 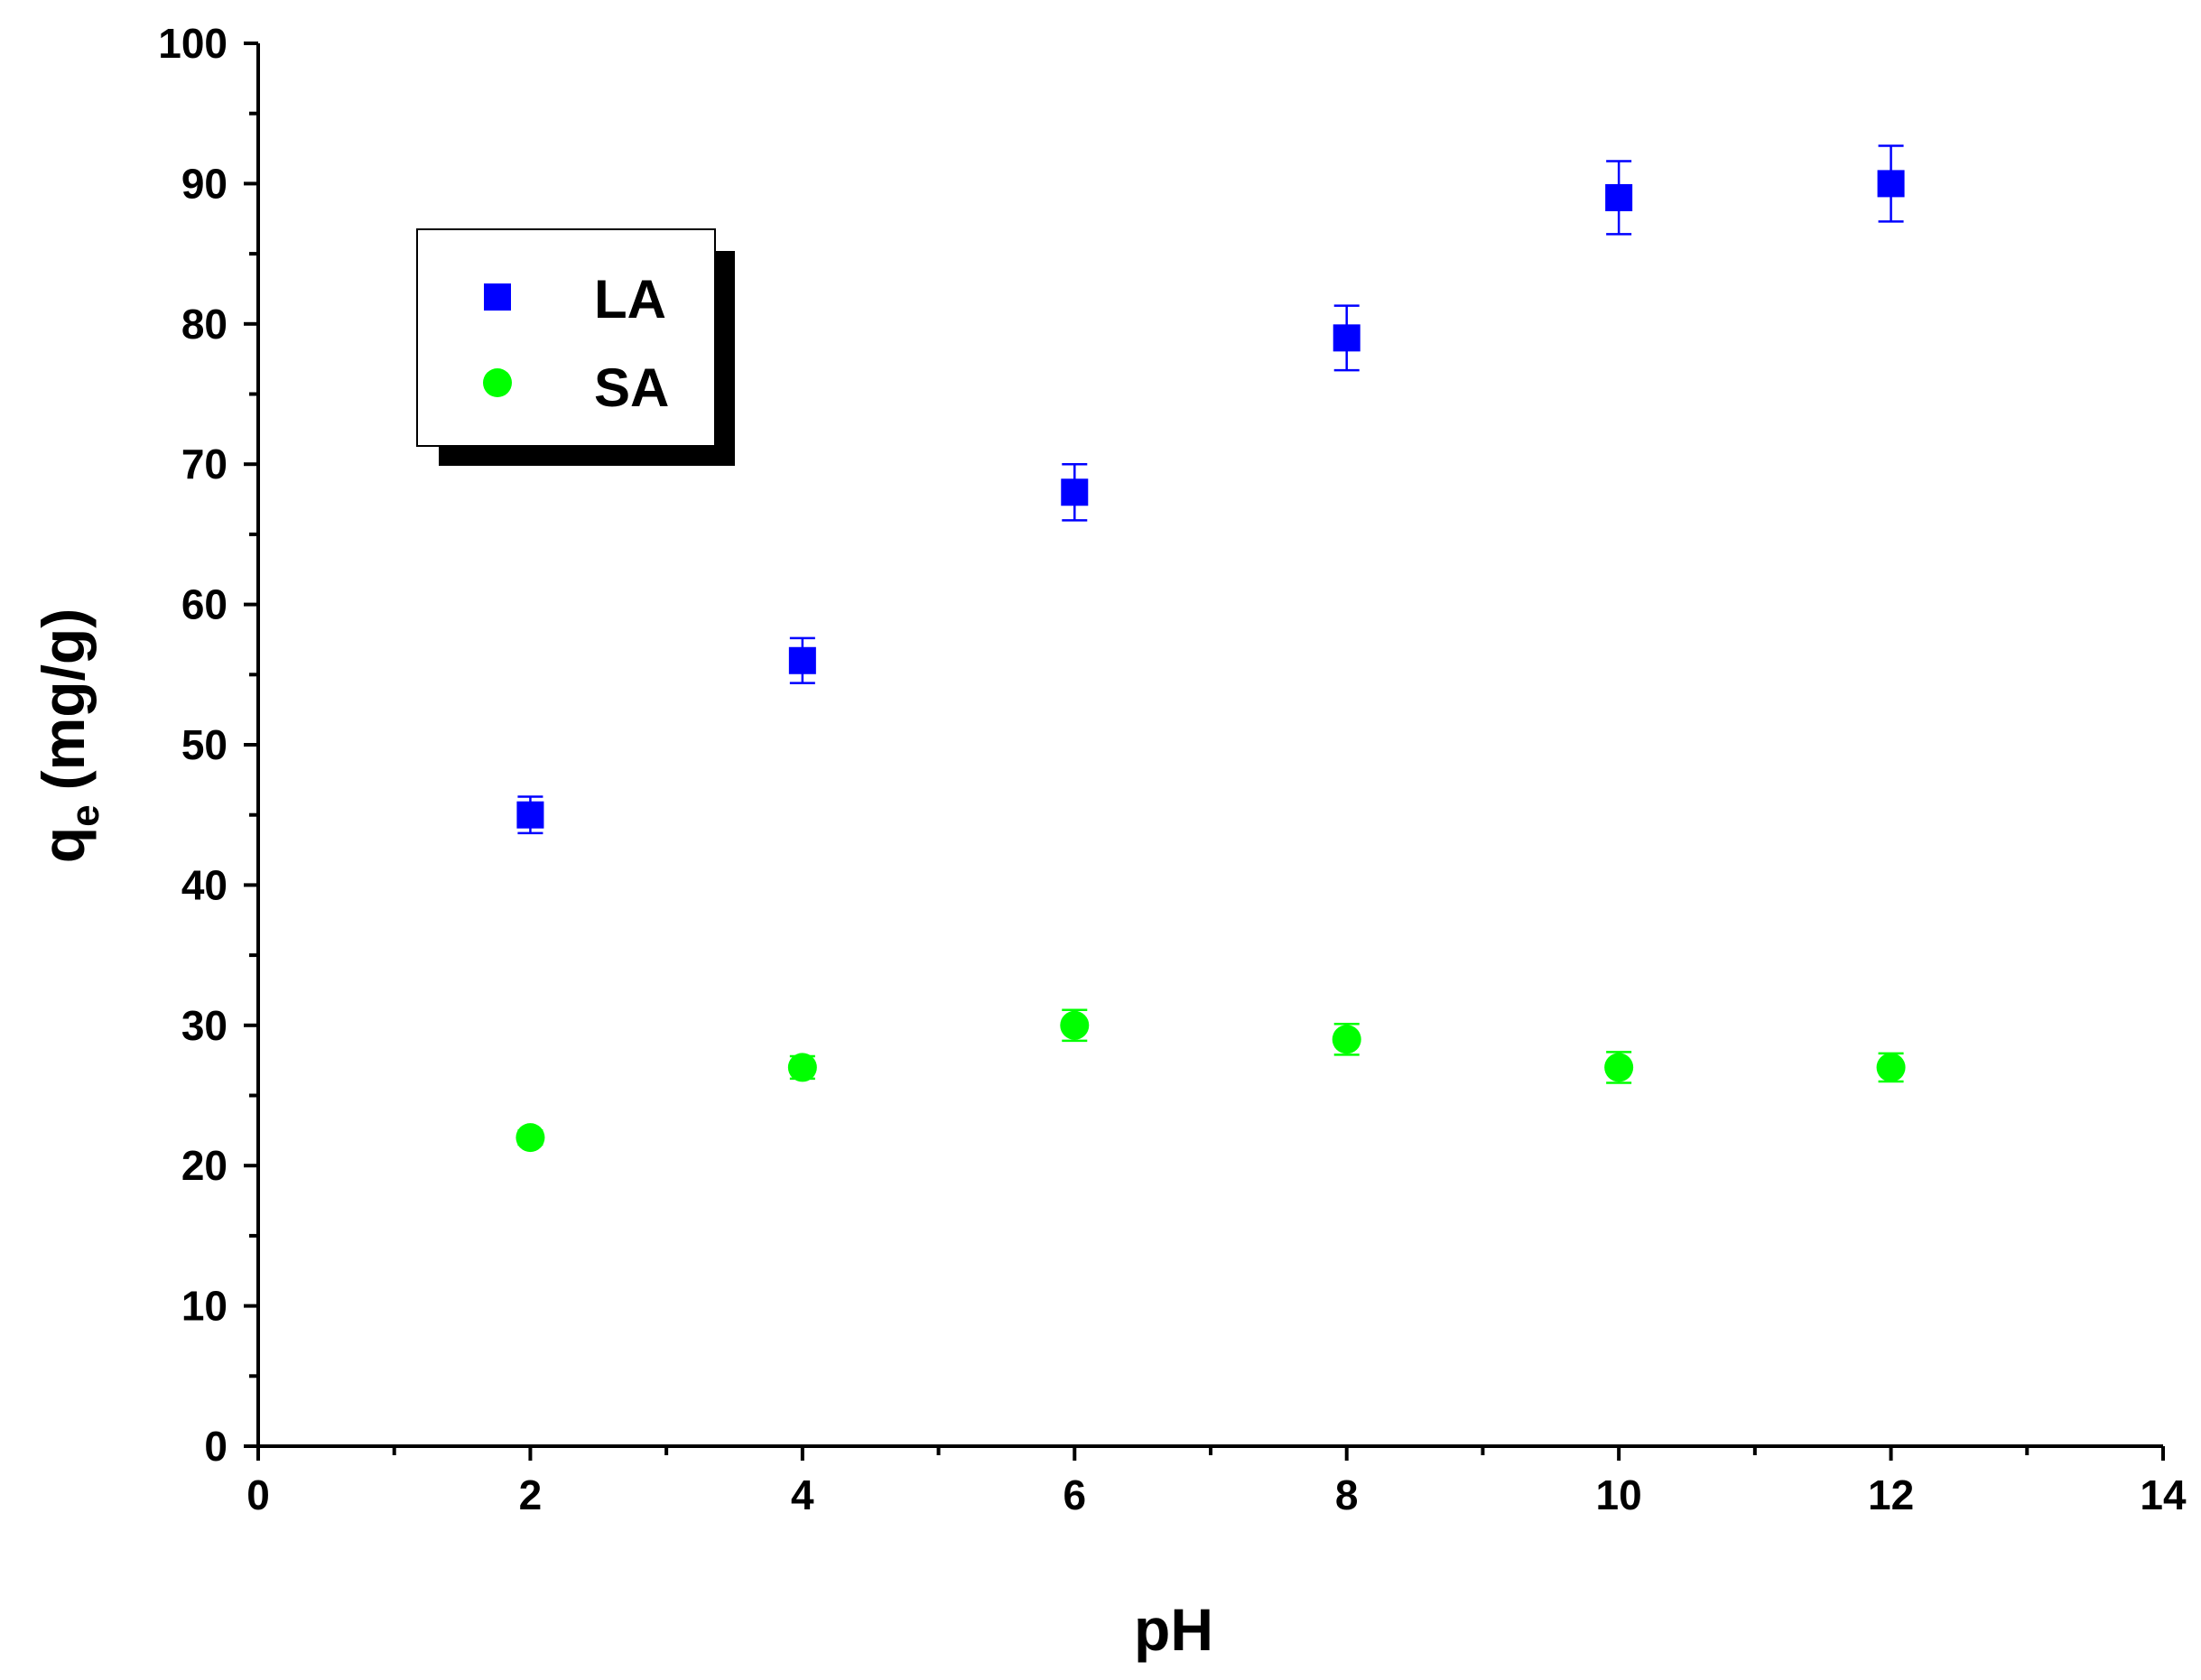 What do you see at coordinates (205, 464) in the screenshot?
I see `y-tick-label: 70` at bounding box center [205, 464].